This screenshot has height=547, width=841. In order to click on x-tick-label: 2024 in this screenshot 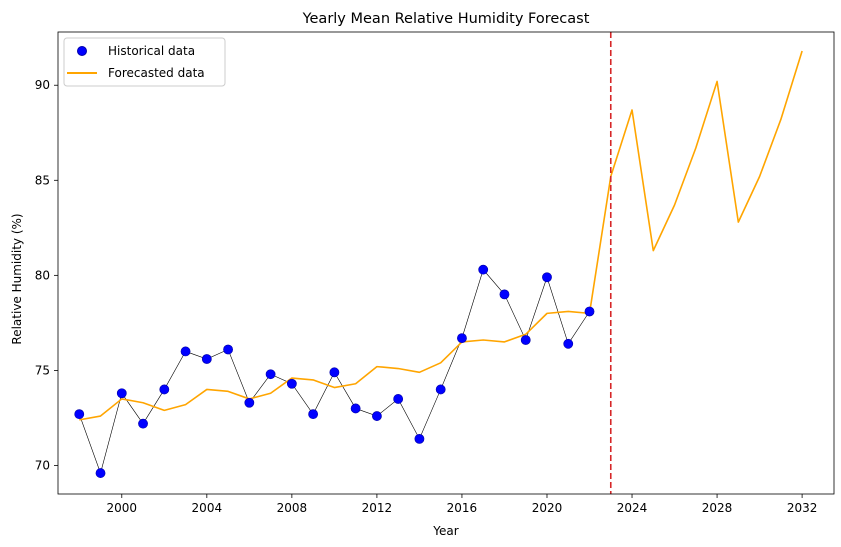, I will do `click(632, 508)`.